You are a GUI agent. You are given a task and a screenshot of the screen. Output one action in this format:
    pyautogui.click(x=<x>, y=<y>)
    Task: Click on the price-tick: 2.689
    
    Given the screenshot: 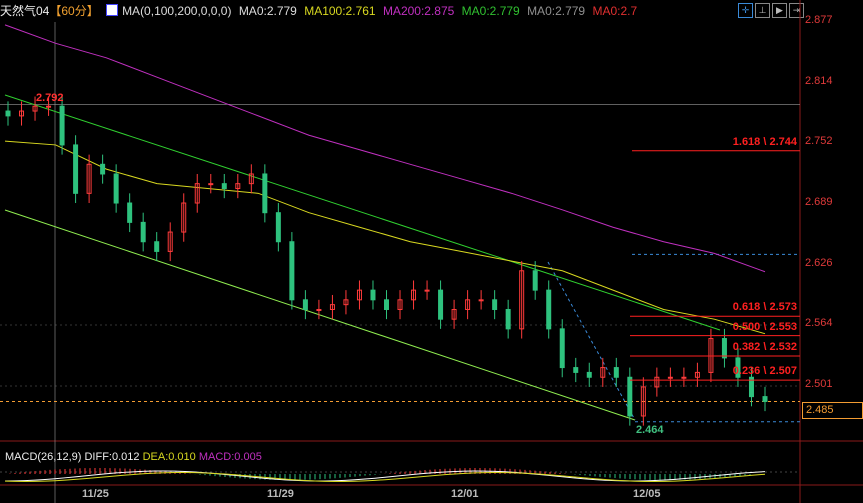 What is the action you would take?
    pyautogui.click(x=819, y=201)
    